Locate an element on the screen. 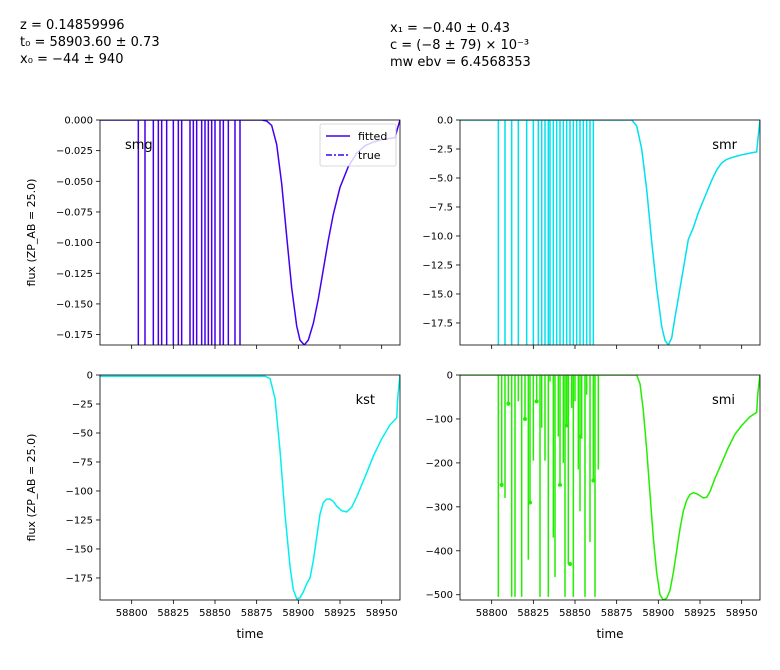 The height and width of the screenshot is (670, 780). plot-area-smr is located at coordinates (610, 232).